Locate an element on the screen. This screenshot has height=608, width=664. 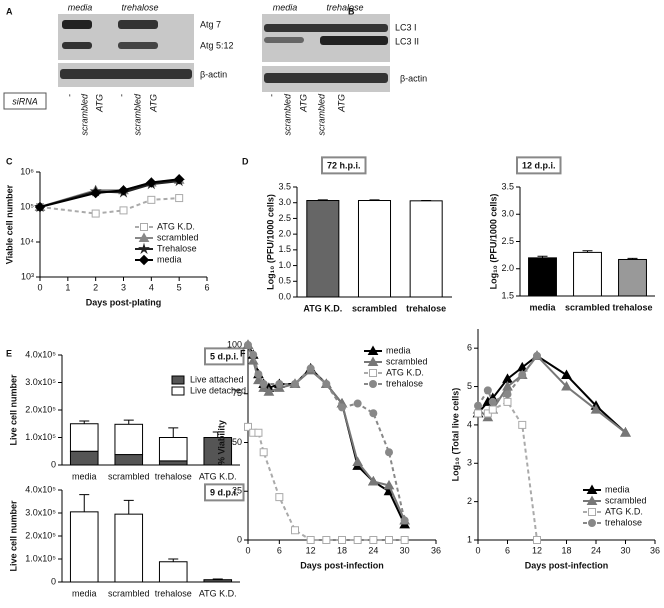
annotation: 5 d.p.i. is located at coordinates (224, 356).